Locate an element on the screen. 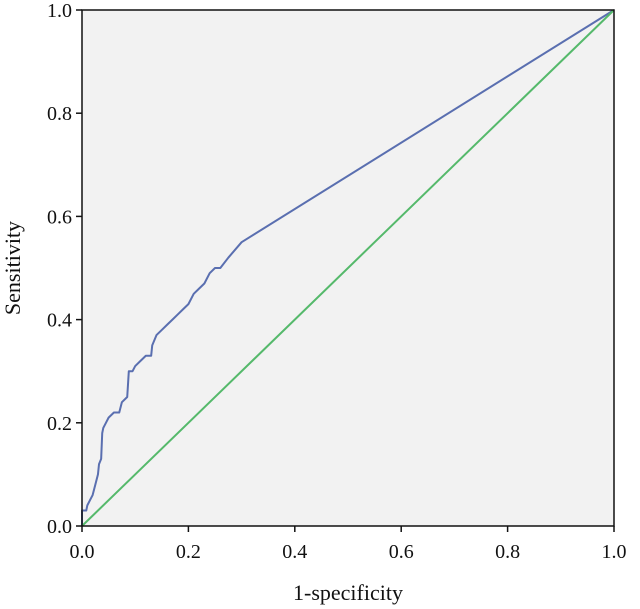 This screenshot has height=609, width=640. y-tick-label: 1.0 is located at coordinates (59, 11).